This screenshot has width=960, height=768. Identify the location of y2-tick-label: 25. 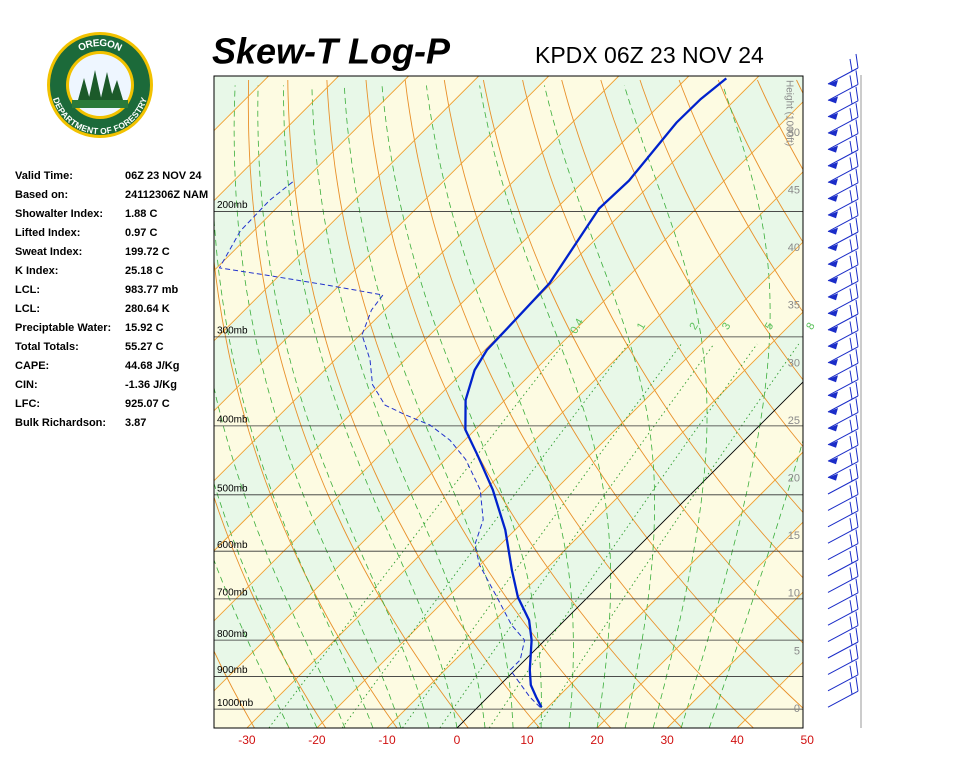
(794, 421).